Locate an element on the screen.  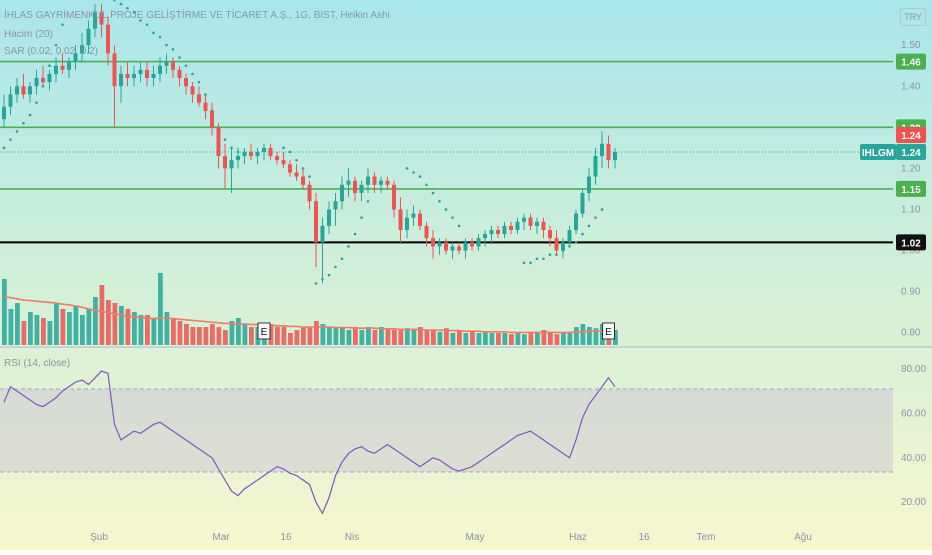
sar-legend: SAR (0.02, 0.02, 0.2) is located at coordinates (51, 51).